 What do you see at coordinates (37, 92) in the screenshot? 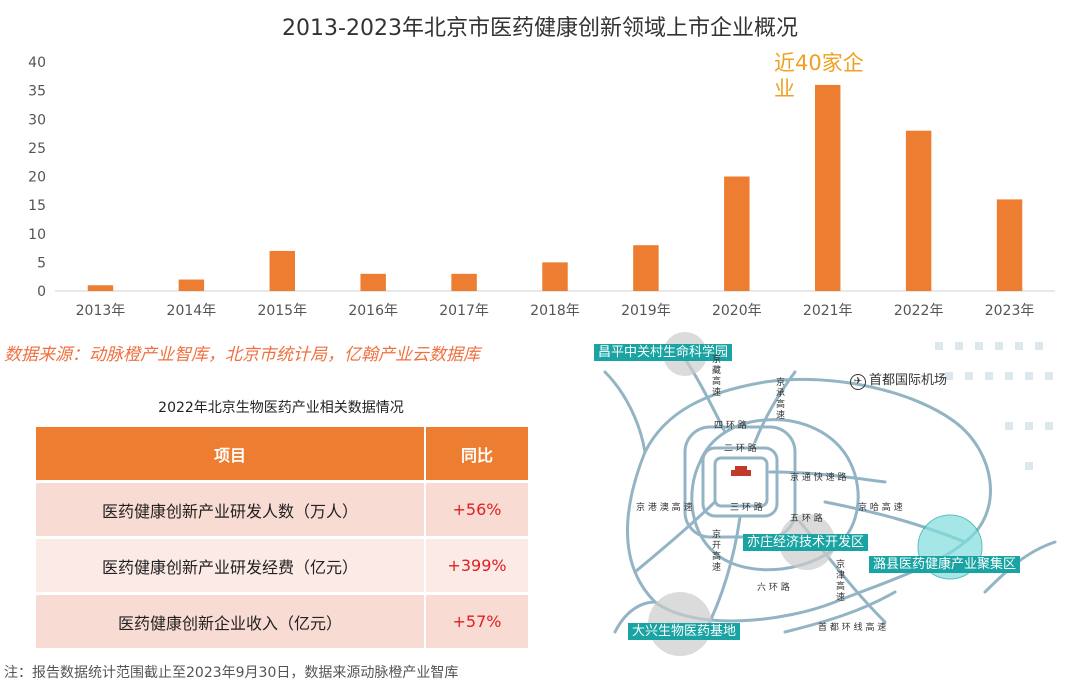
I see `y-tick-label: 35` at bounding box center [37, 92].